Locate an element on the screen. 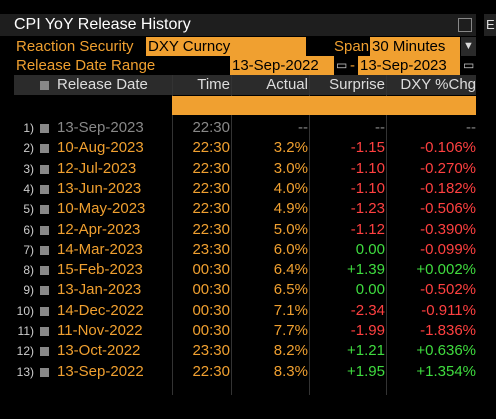 This screenshot has height=419, width=496. row-actual: 6.5% is located at coordinates (290, 290).